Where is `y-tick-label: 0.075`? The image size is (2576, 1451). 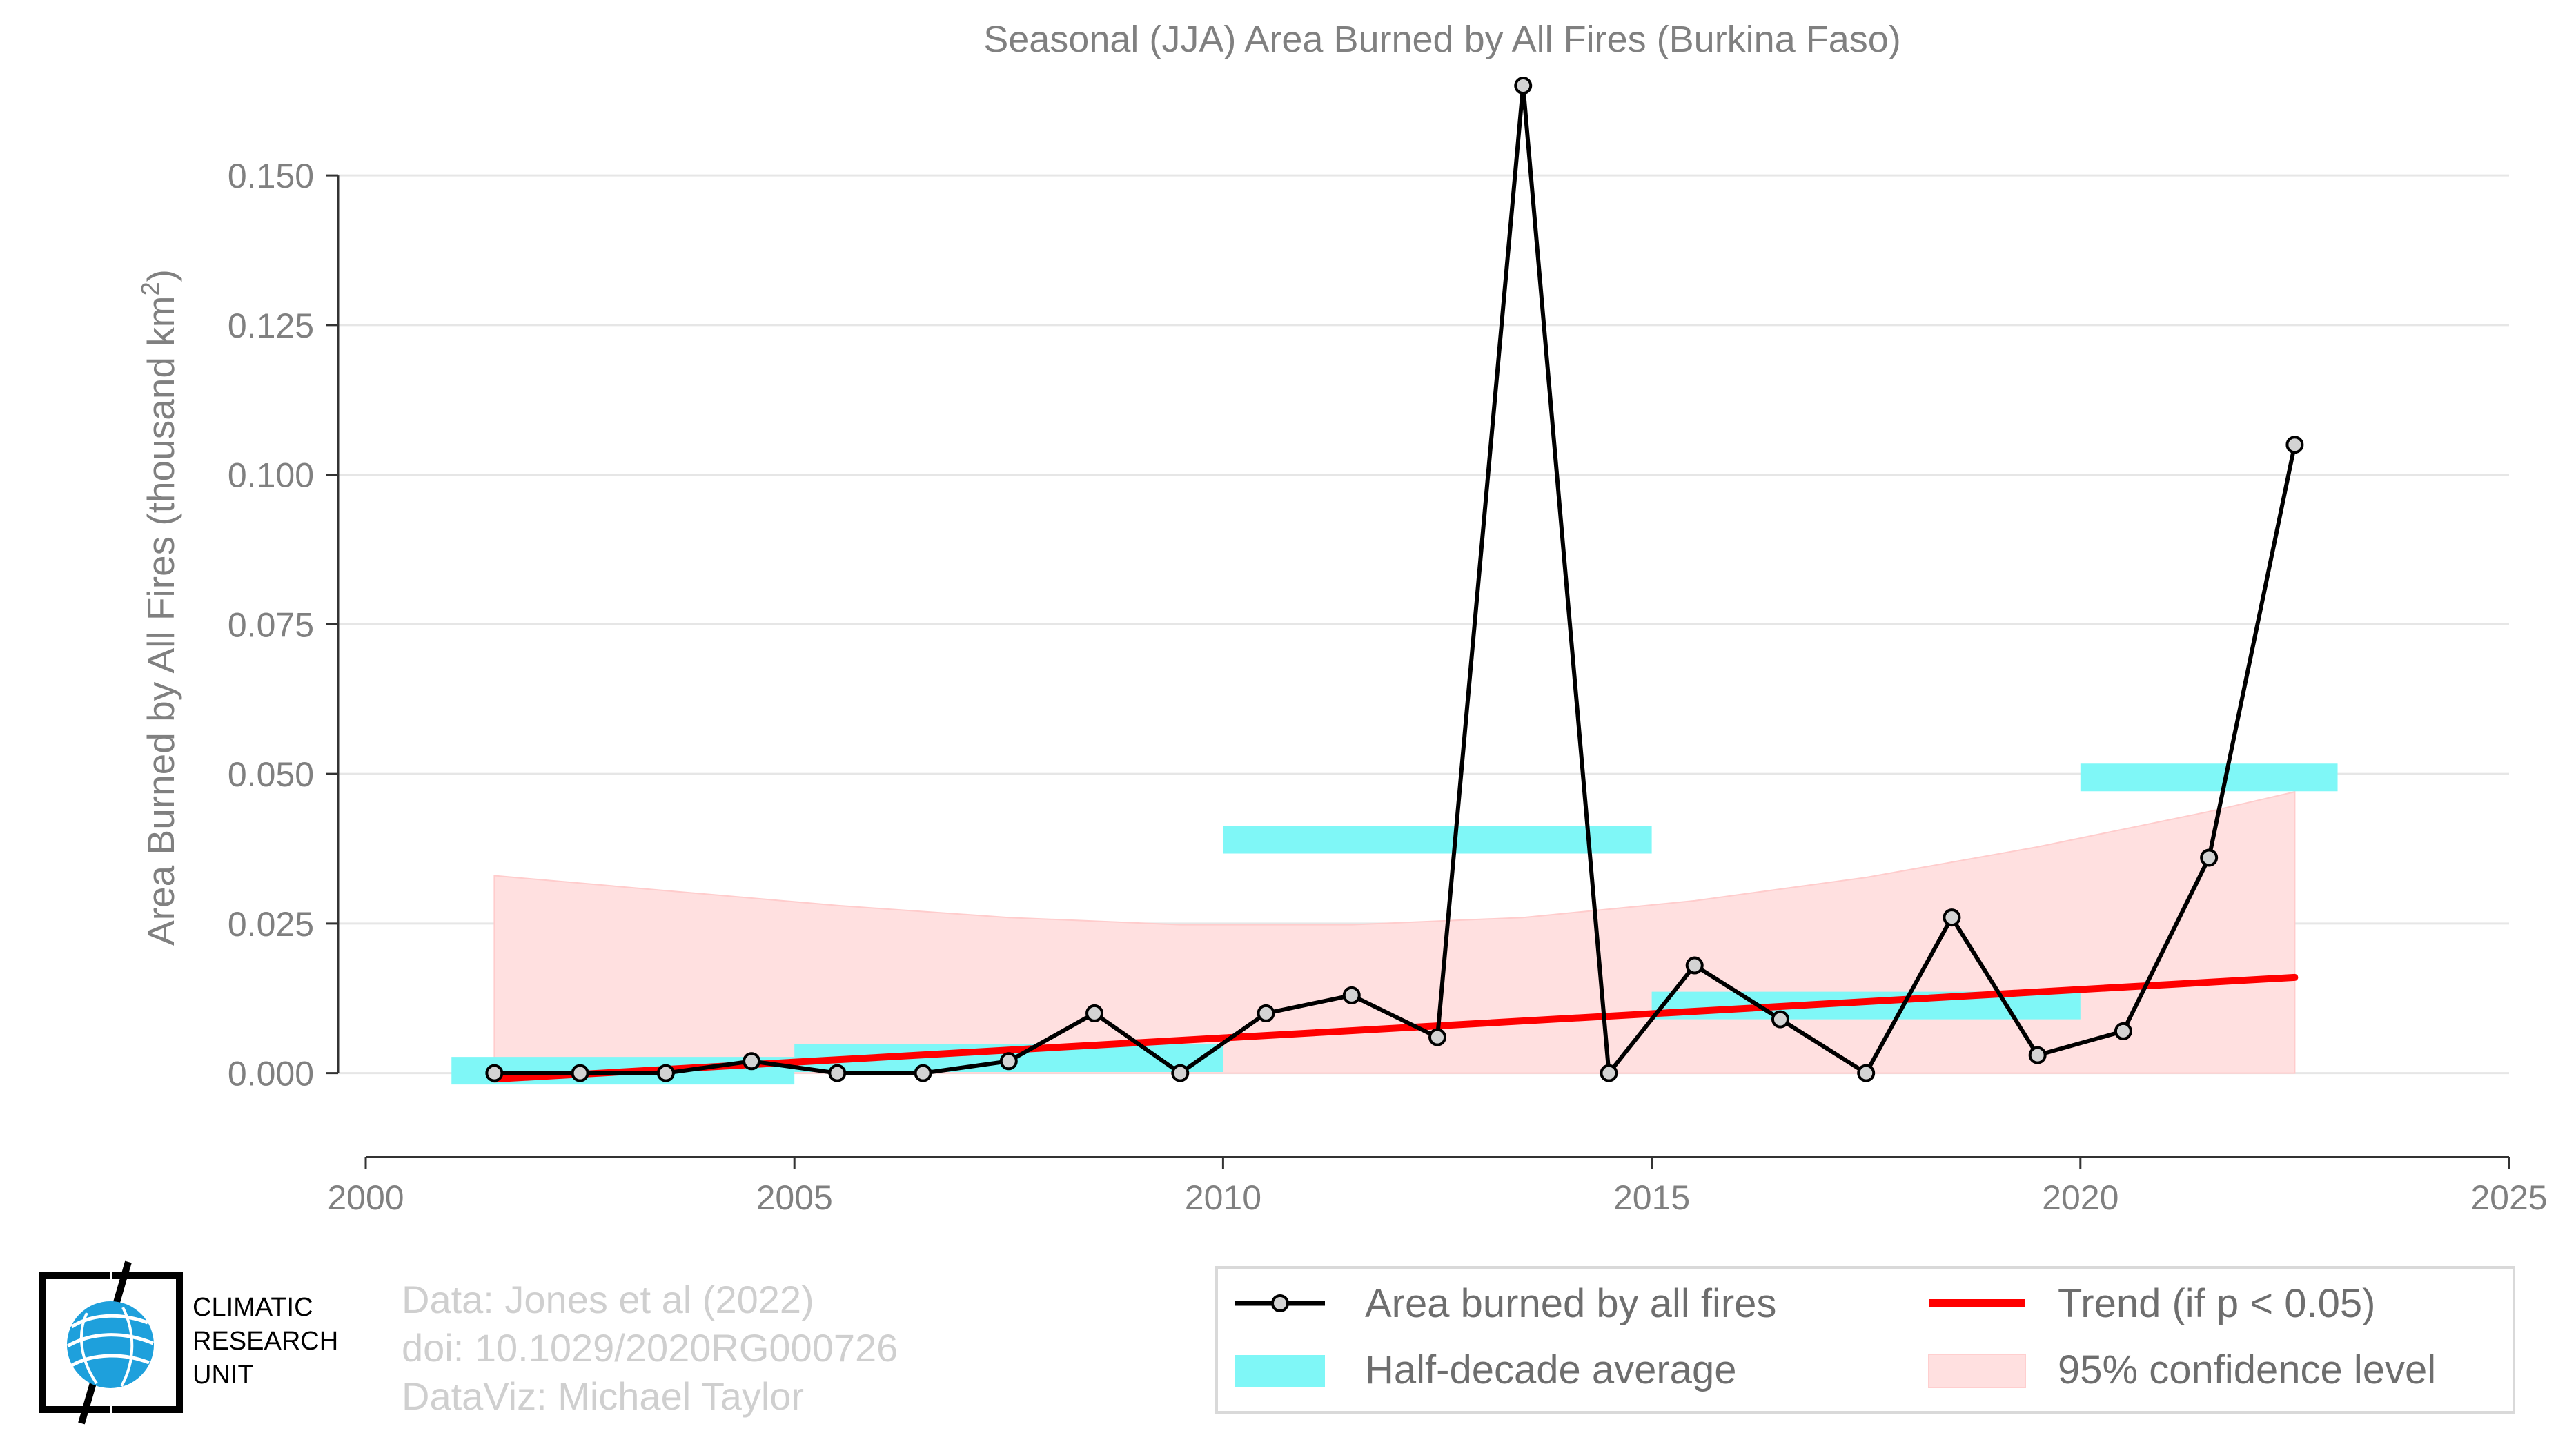 y-tick-label: 0.075 is located at coordinates (271, 624).